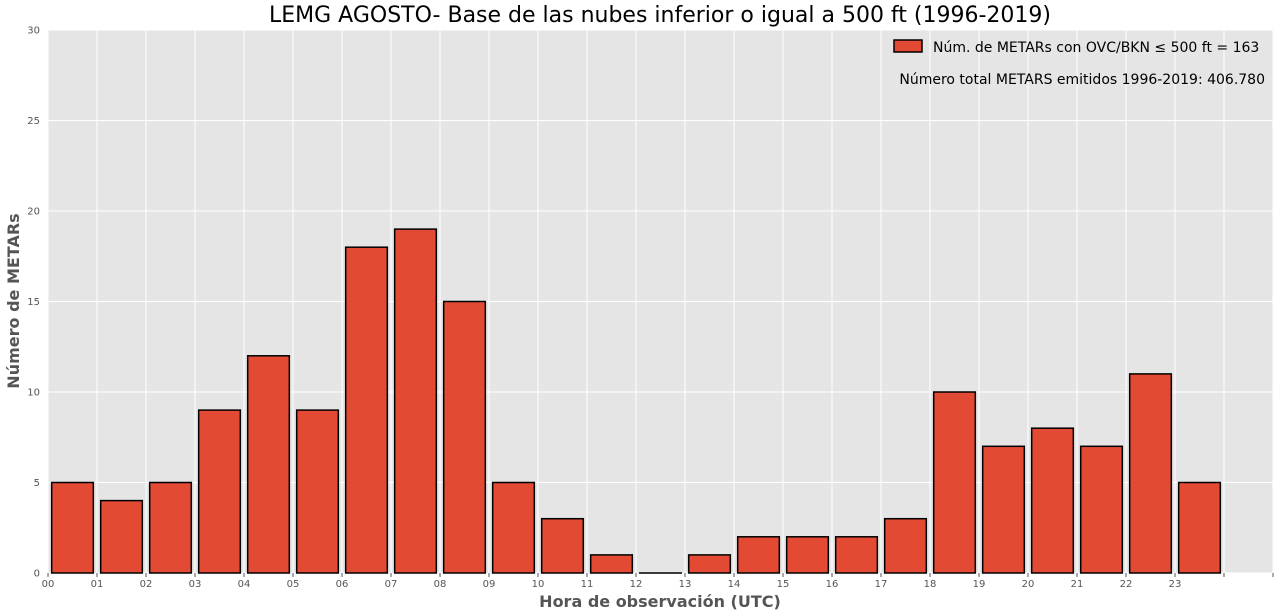 The width and height of the screenshot is (1280, 616). I want to click on x-tick-label: 18, so click(930, 584).